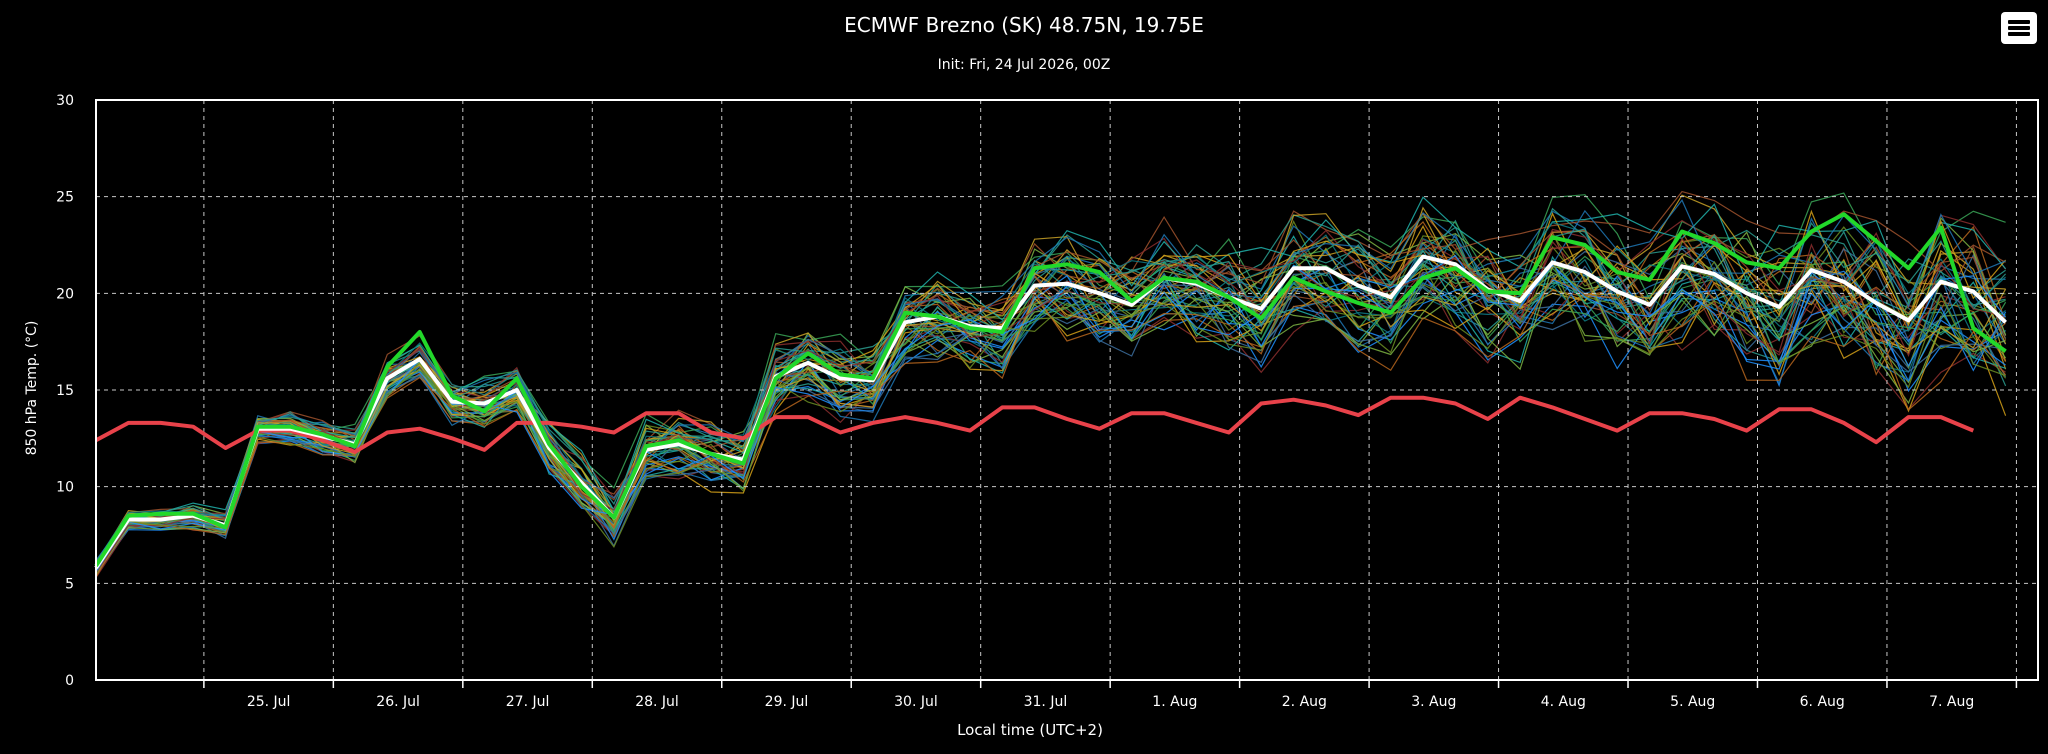 The width and height of the screenshot is (2048, 754). I want to click on y-tick-label: 30, so click(65, 101).